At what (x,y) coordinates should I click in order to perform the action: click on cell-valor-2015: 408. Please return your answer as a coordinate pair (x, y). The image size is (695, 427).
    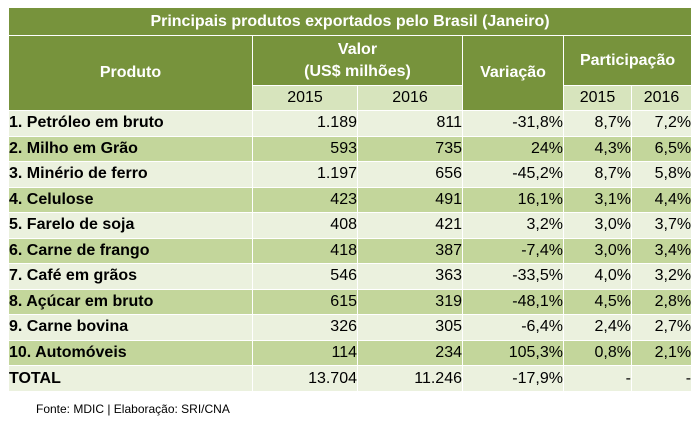
    Looking at the image, I should click on (305, 225).